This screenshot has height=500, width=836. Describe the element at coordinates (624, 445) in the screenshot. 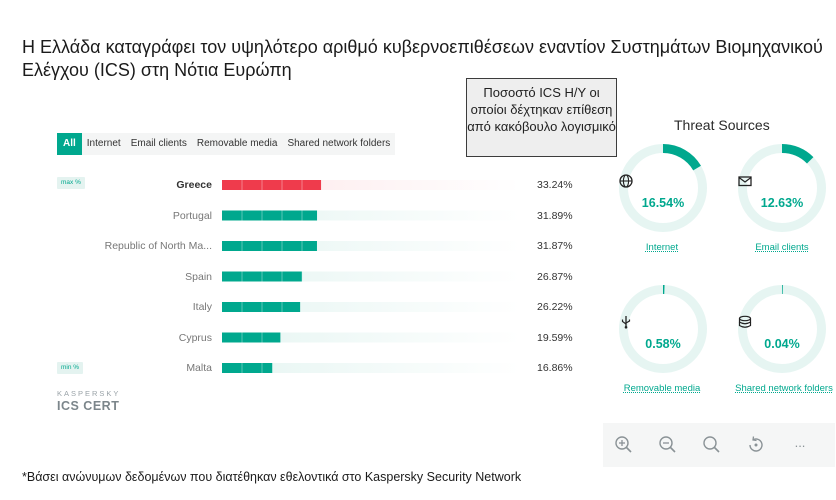

I see `zoom-in-icon` at that location.